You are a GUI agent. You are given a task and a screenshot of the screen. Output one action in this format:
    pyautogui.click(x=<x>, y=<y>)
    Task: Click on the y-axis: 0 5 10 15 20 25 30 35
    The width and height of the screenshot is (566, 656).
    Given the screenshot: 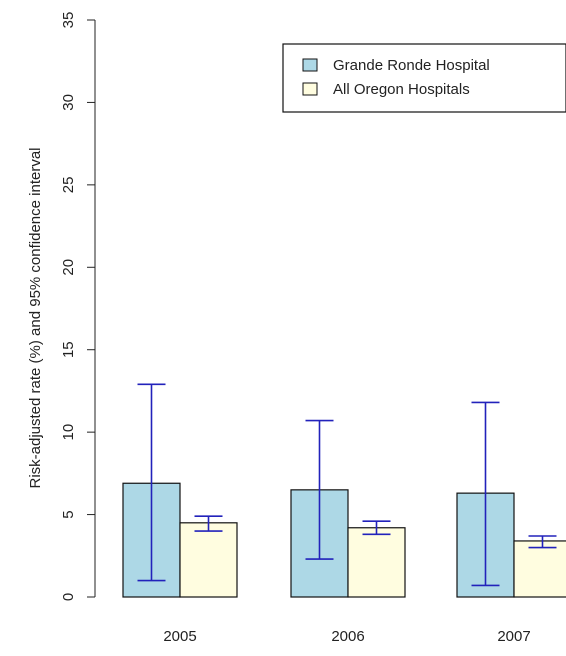 What is the action you would take?
    pyautogui.click(x=78, y=306)
    